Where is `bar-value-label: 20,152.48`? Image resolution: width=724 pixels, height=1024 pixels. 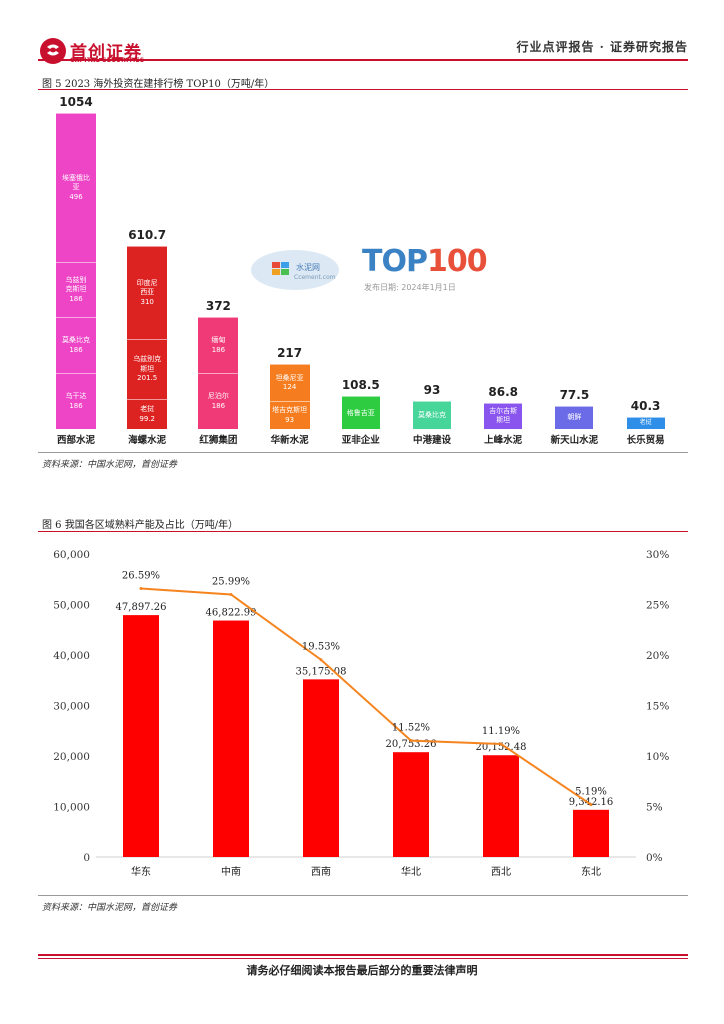 bar-value-label: 20,152.48 is located at coordinates (501, 747).